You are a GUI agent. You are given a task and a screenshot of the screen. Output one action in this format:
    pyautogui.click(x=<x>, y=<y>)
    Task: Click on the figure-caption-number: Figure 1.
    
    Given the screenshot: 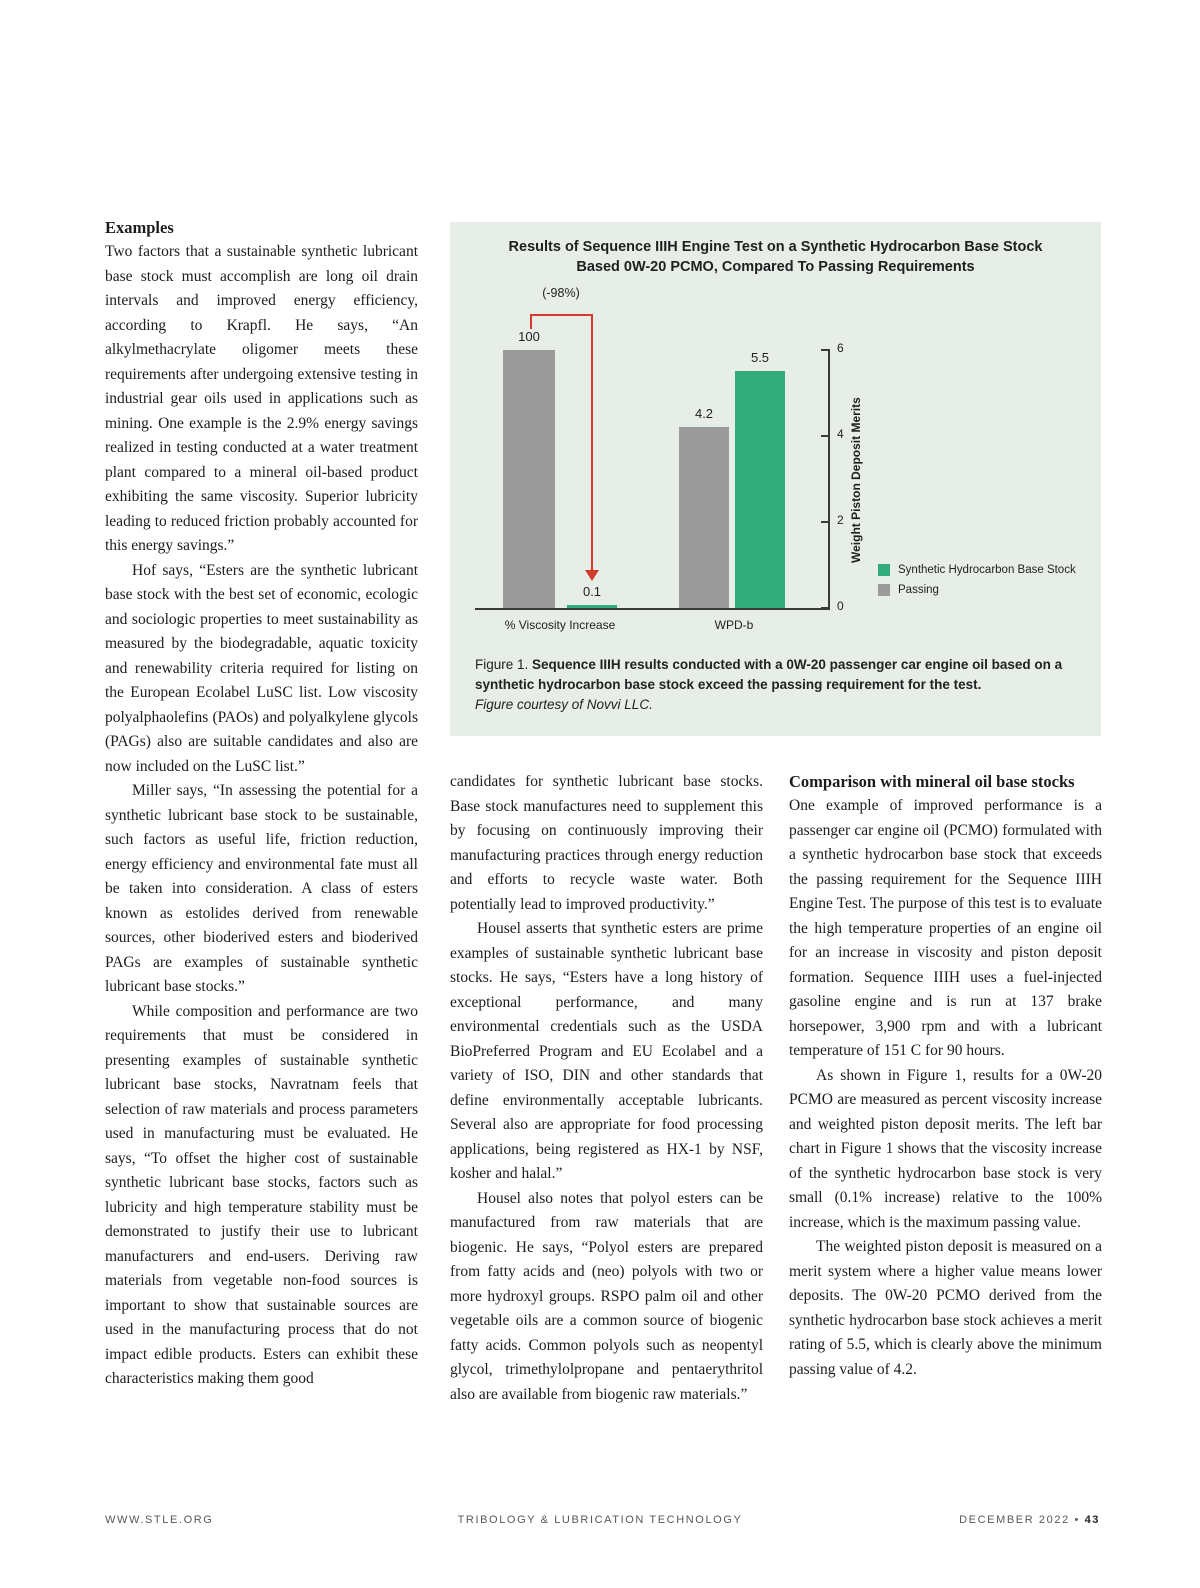 What is the action you would take?
    pyautogui.click(x=502, y=664)
    